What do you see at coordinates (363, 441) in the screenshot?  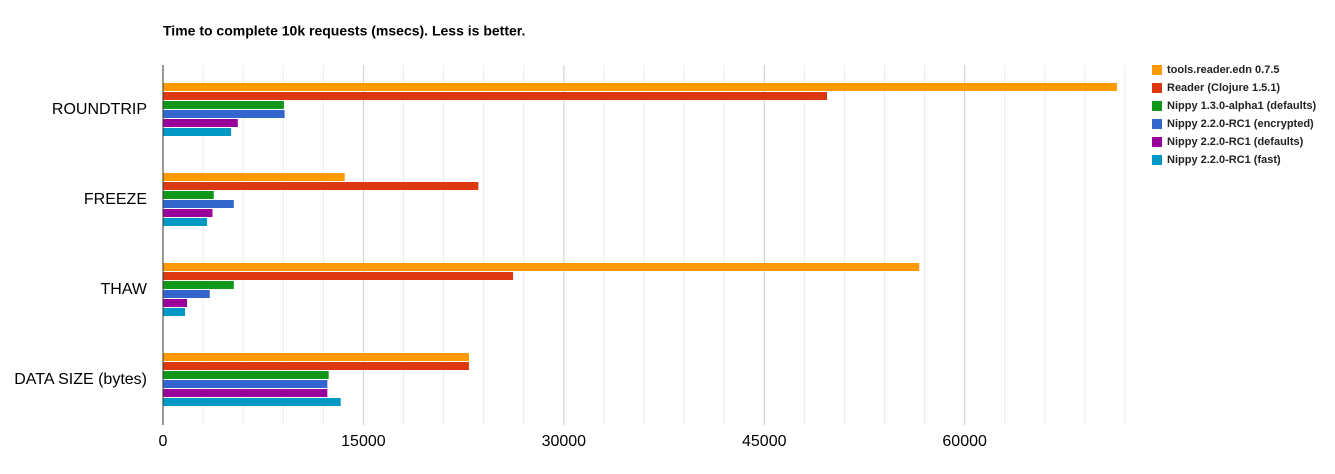 I see `x-tick-label: 15000` at bounding box center [363, 441].